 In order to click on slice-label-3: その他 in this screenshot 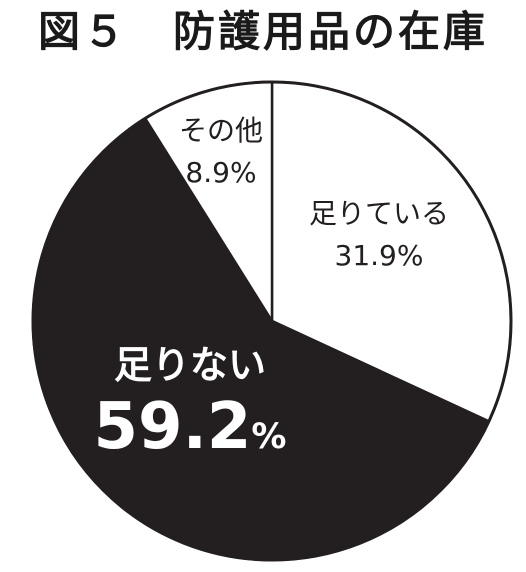, I will do `click(221, 130)`.